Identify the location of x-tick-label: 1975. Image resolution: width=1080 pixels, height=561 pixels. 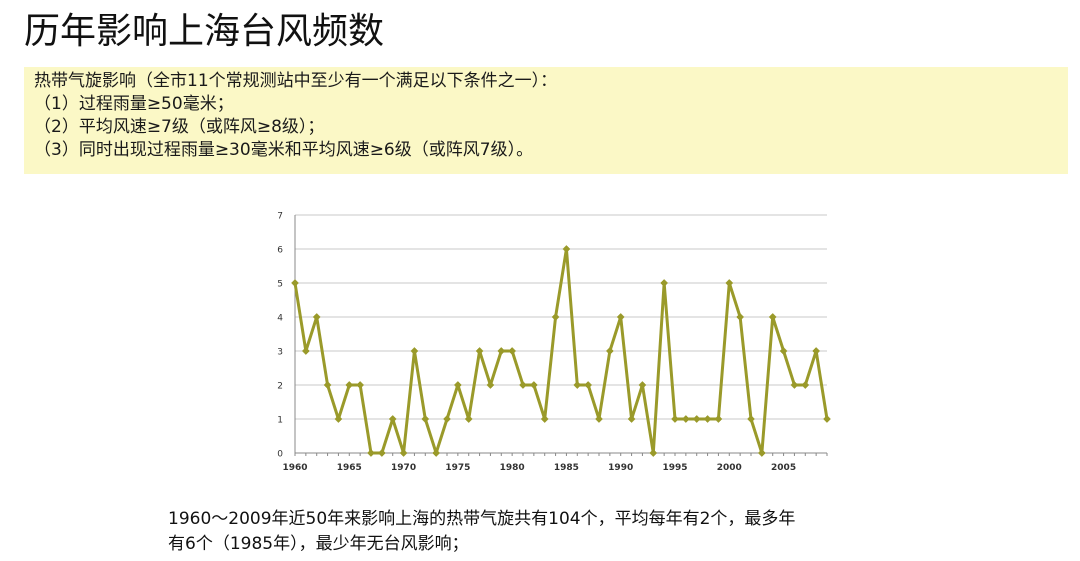
(457, 468).